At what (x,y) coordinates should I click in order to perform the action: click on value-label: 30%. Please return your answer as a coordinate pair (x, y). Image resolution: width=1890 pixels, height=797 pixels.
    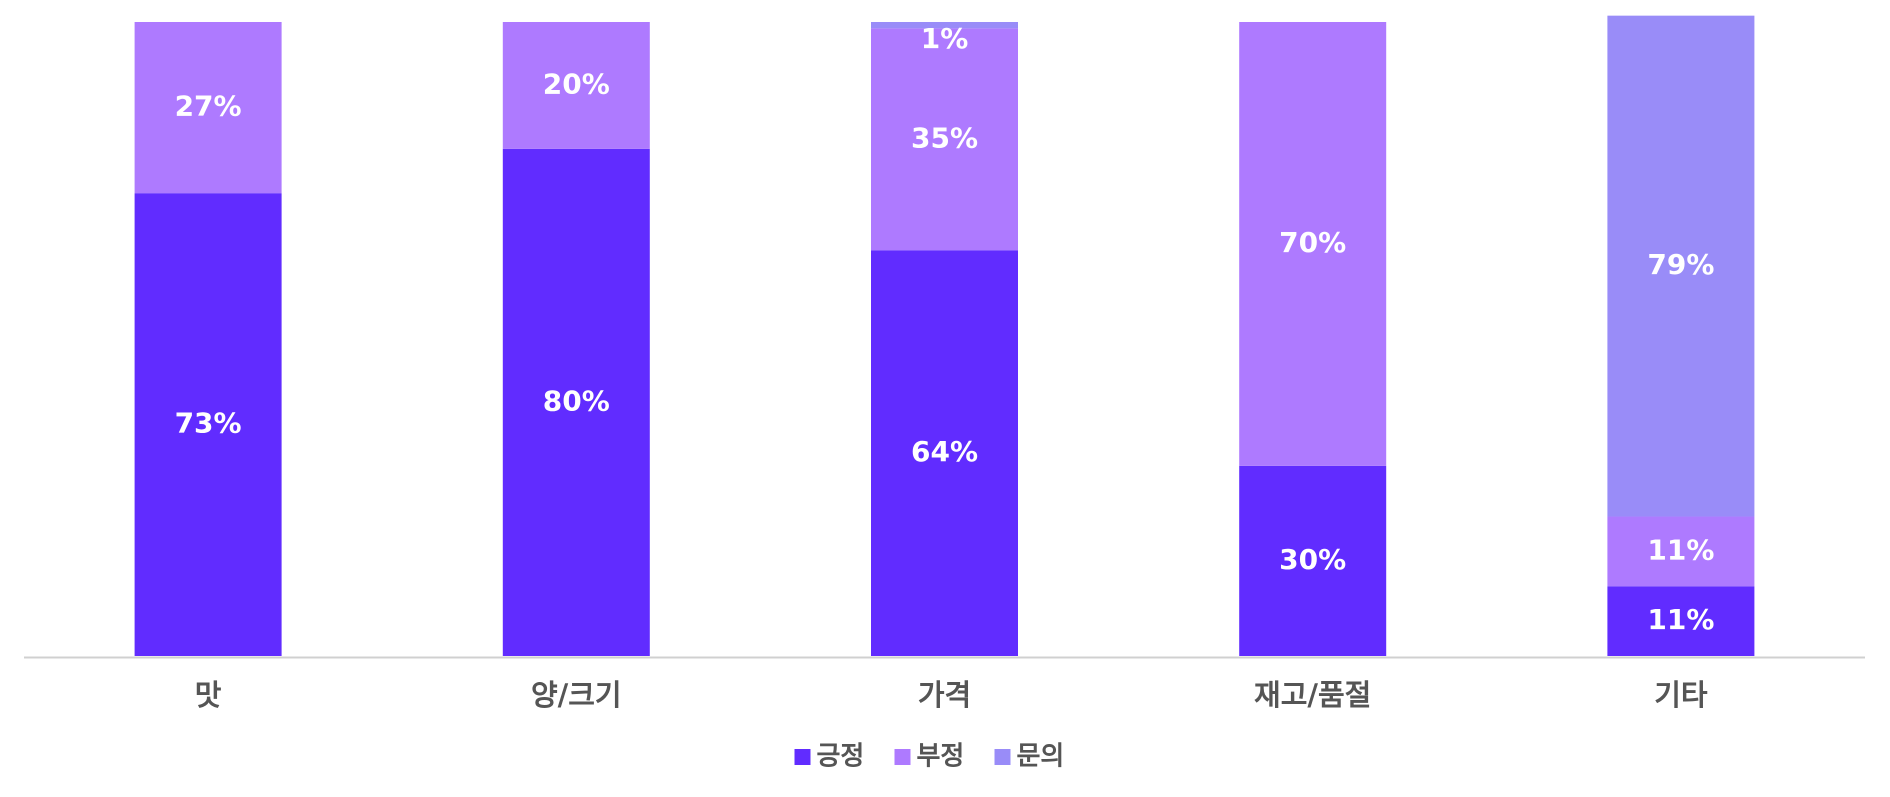
    Looking at the image, I should click on (1312, 559).